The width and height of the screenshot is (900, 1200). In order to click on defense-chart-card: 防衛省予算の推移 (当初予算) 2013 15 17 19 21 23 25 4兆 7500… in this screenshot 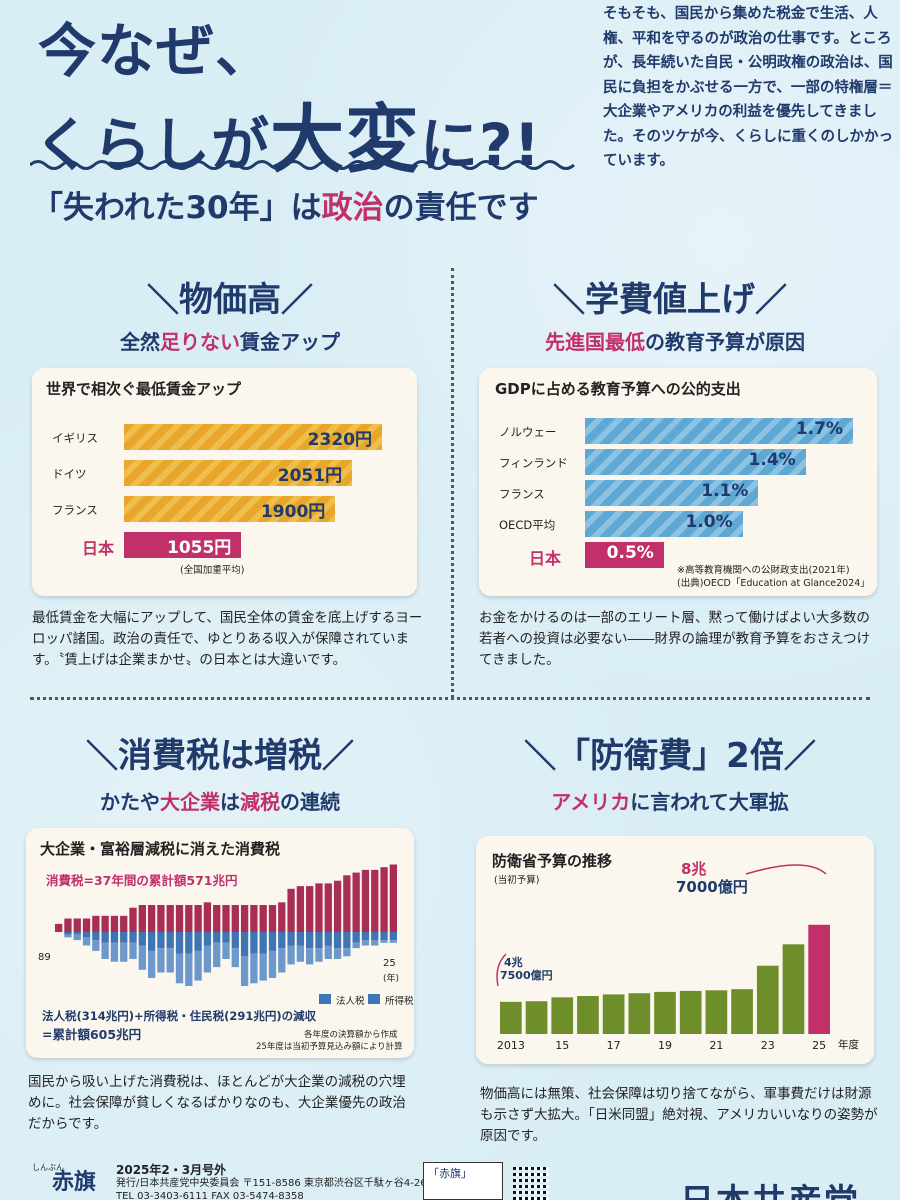, I will do `click(675, 950)`.